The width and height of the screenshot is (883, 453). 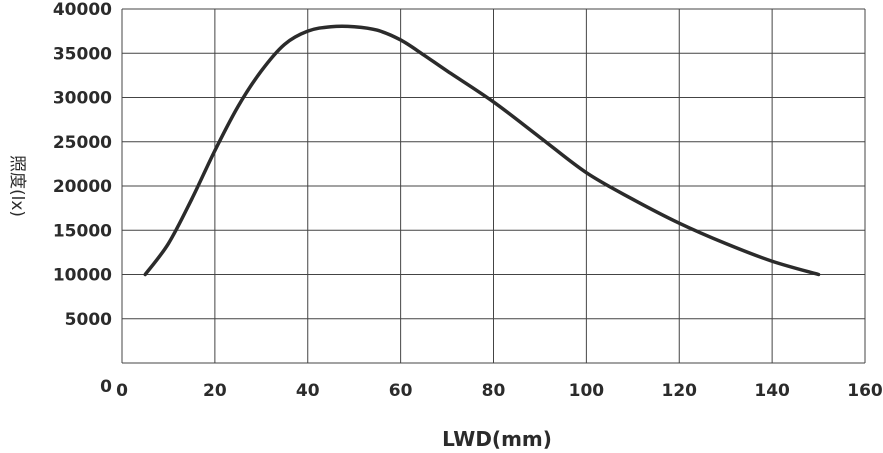 What do you see at coordinates (82, 143) in the screenshot?
I see `y-tick-label: 25000` at bounding box center [82, 143].